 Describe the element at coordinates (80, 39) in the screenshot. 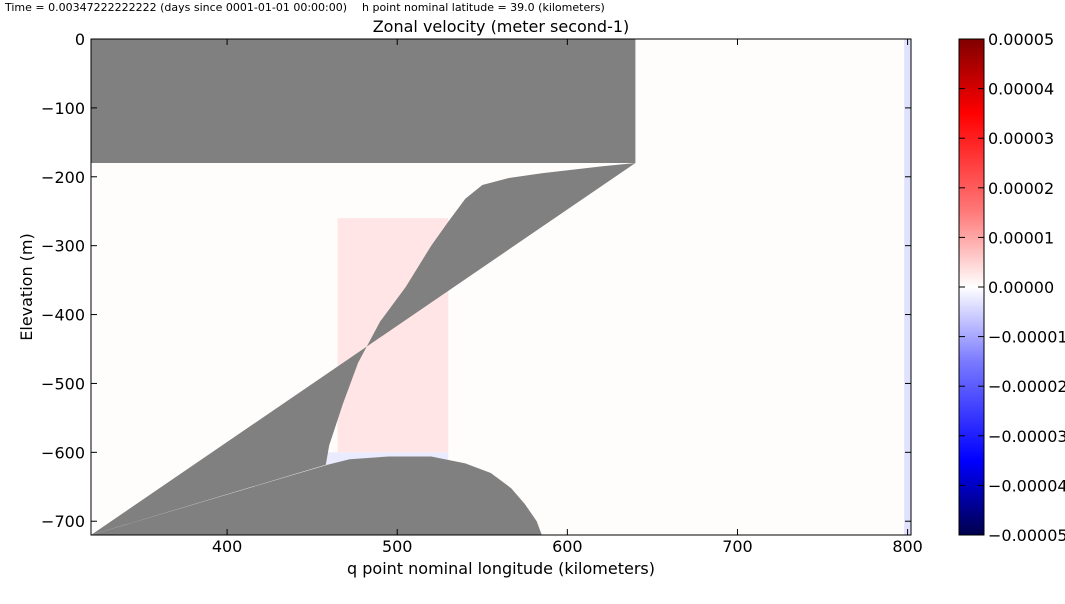

I see `y-tick-label: 0` at that location.